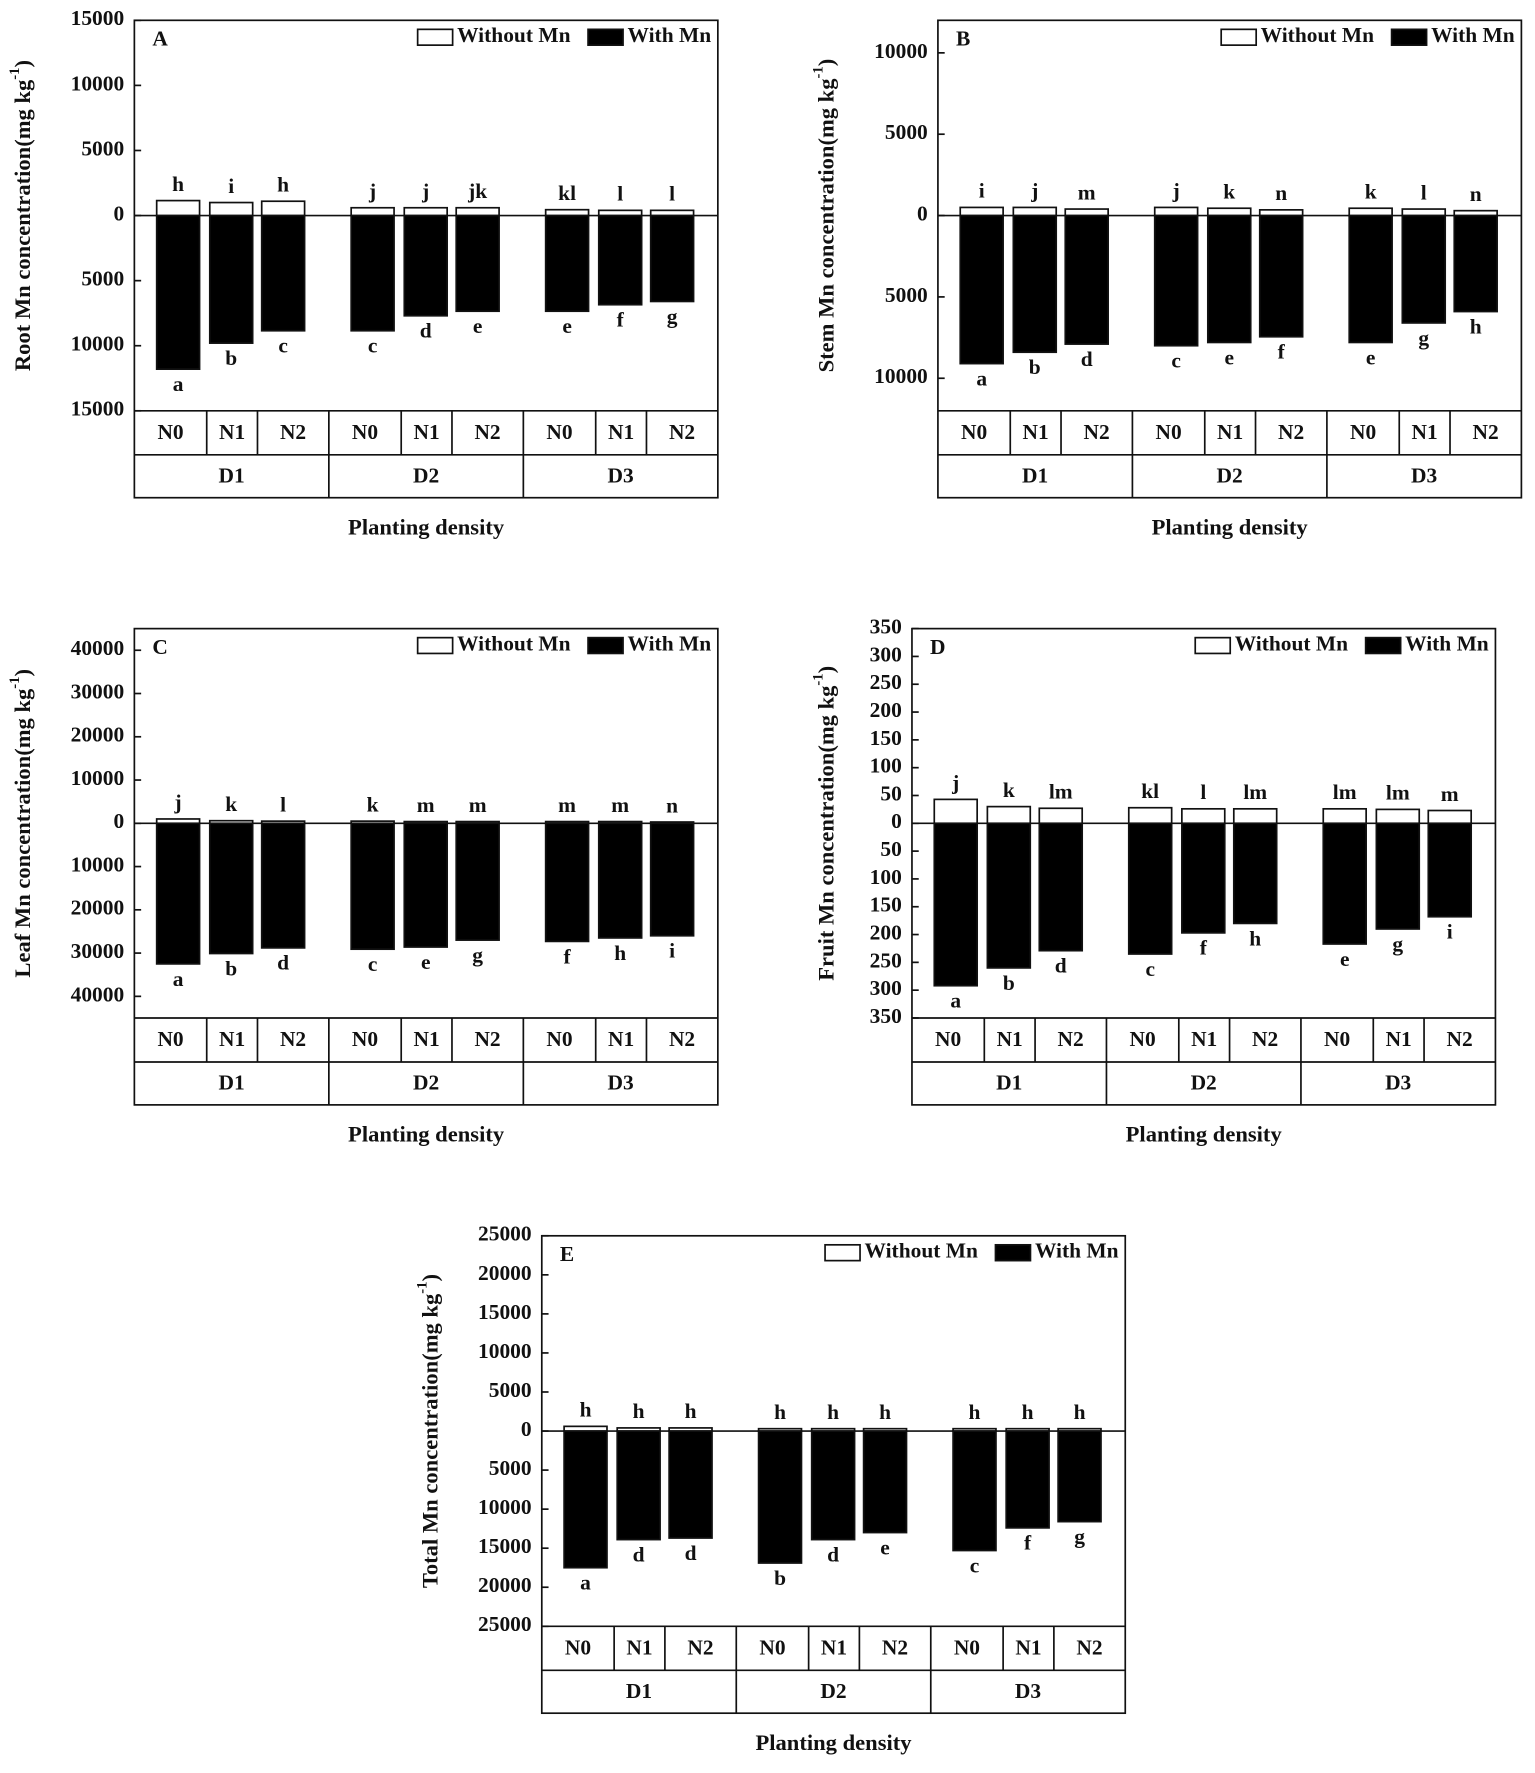 This screenshot has width=1535, height=1773. Describe the element at coordinates (621, 1039) in the screenshot. I see `x-tick-label: N1` at that location.